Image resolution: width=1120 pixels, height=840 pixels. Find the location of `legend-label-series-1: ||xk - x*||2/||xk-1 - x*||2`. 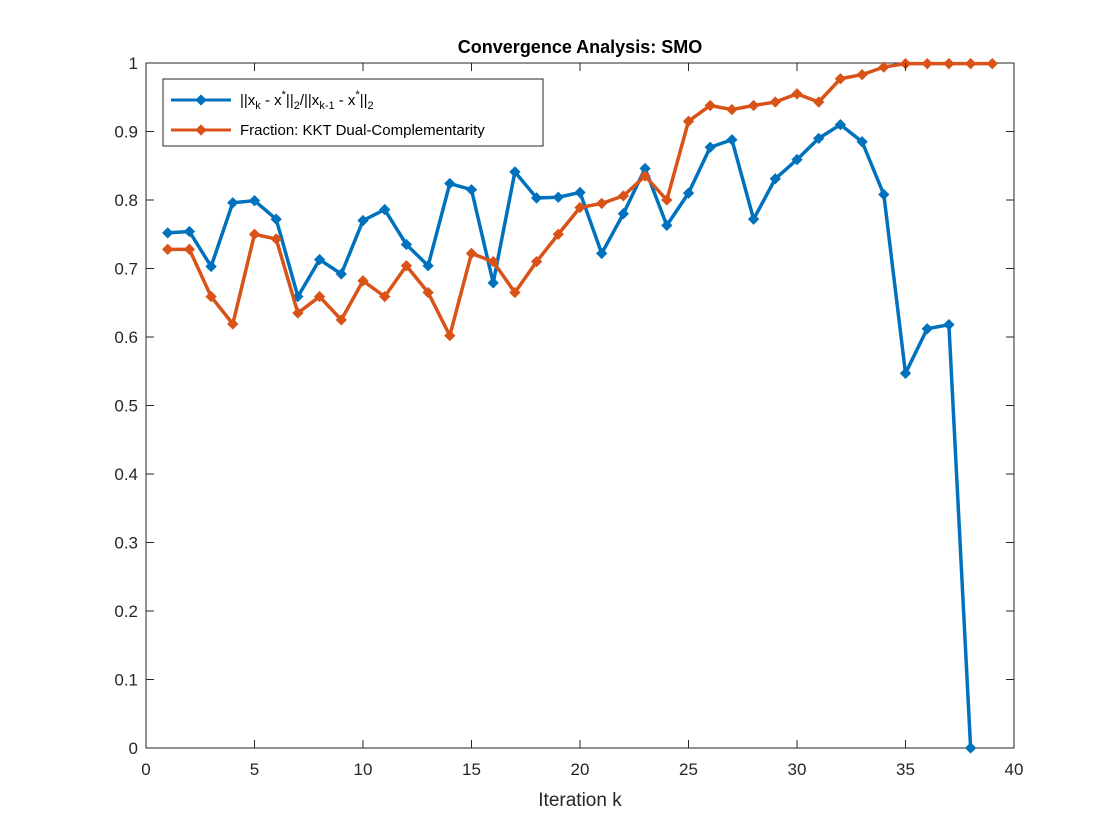

legend-label-series-1: ||xk - x*||2/||xk-1 - x*||2 is located at coordinates (307, 100).